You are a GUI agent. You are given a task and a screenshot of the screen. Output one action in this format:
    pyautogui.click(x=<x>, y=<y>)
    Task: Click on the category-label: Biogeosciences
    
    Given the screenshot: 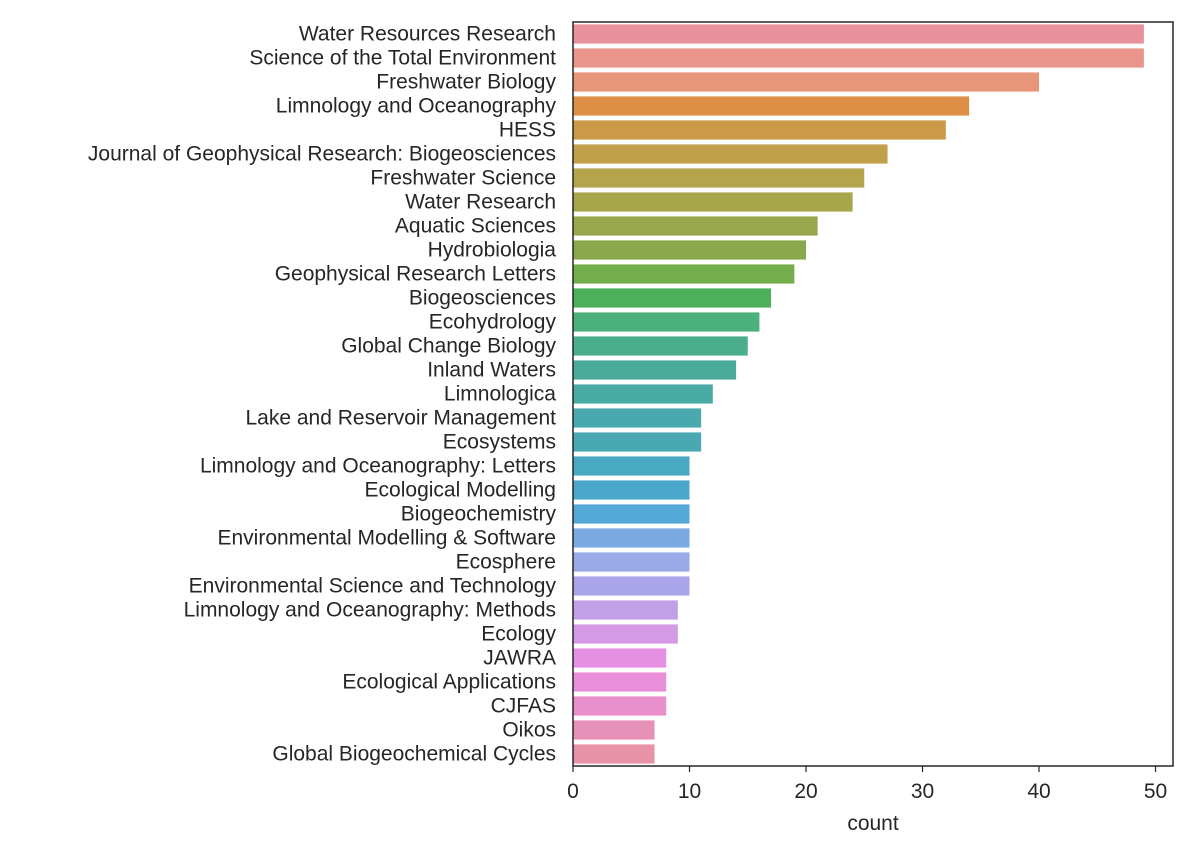 What is the action you would take?
    pyautogui.click(x=482, y=298)
    